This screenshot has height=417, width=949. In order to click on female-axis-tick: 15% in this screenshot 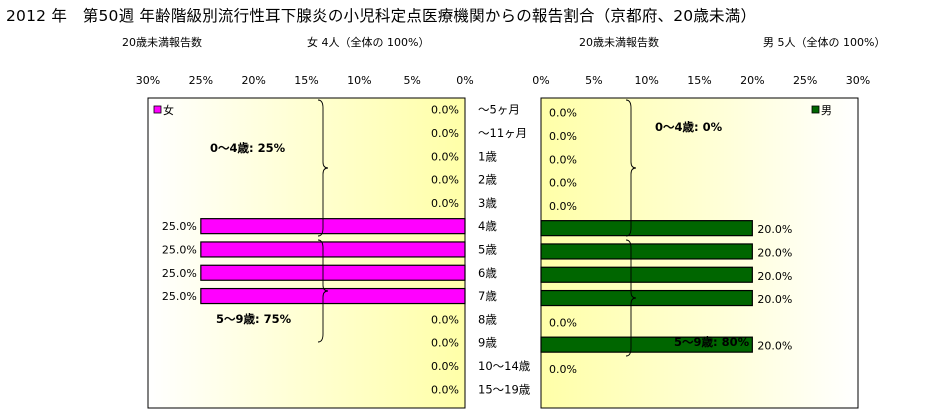, I will do `click(306, 80)`.